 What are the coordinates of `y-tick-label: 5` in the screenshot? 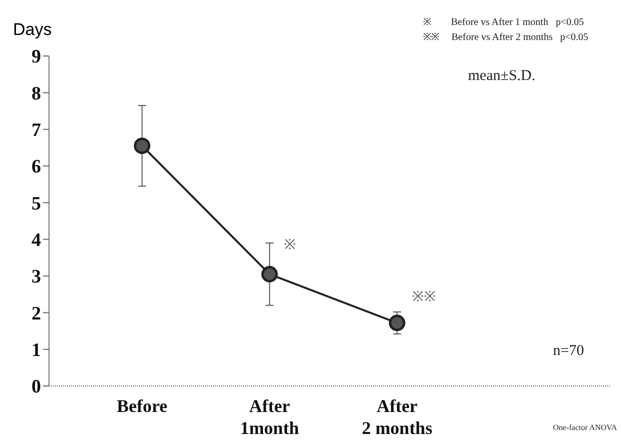 It's located at (36, 203).